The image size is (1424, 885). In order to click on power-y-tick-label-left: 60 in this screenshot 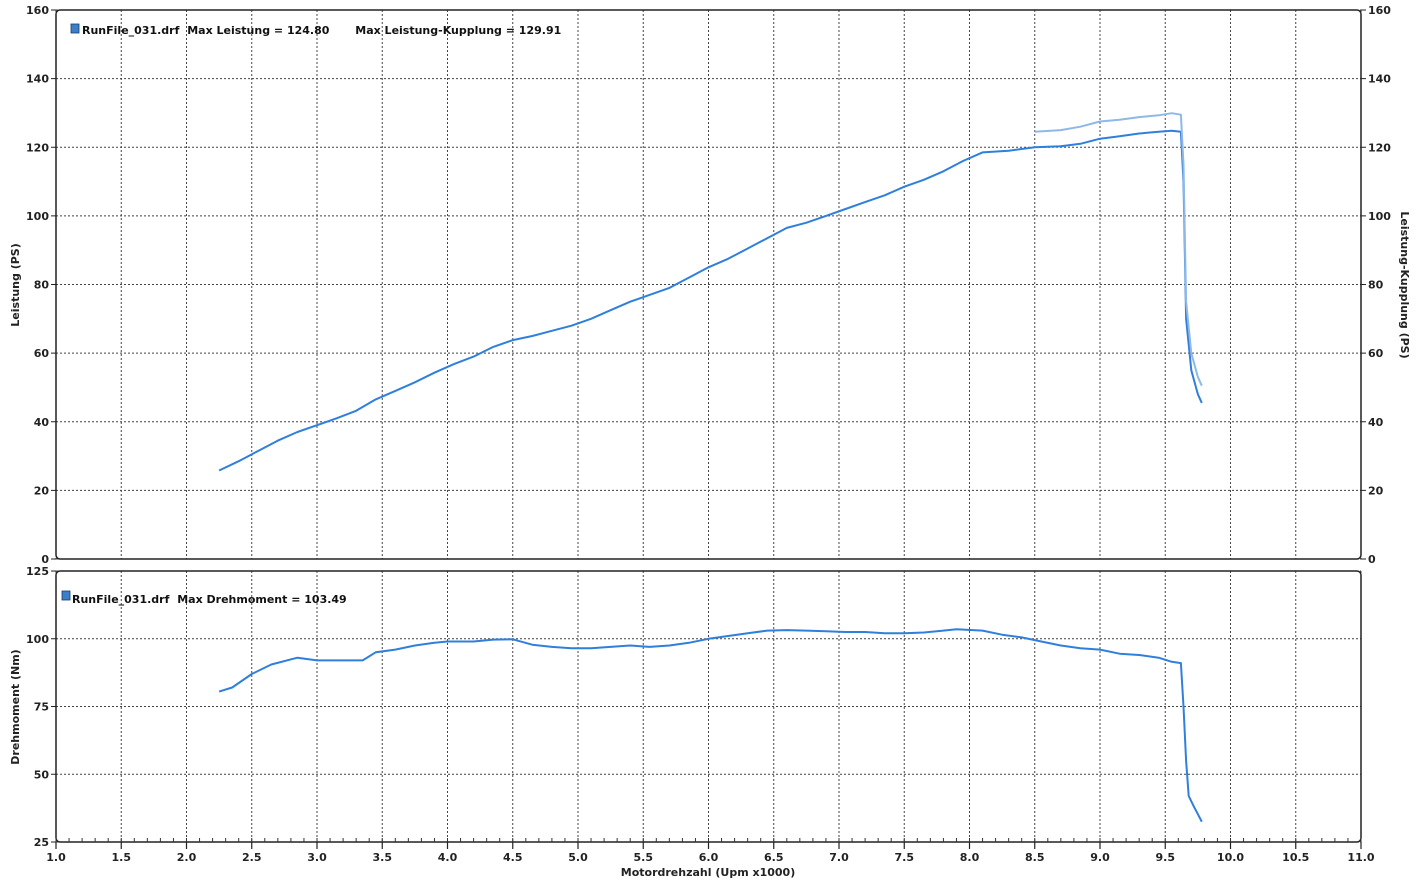, I will do `click(42, 353)`.